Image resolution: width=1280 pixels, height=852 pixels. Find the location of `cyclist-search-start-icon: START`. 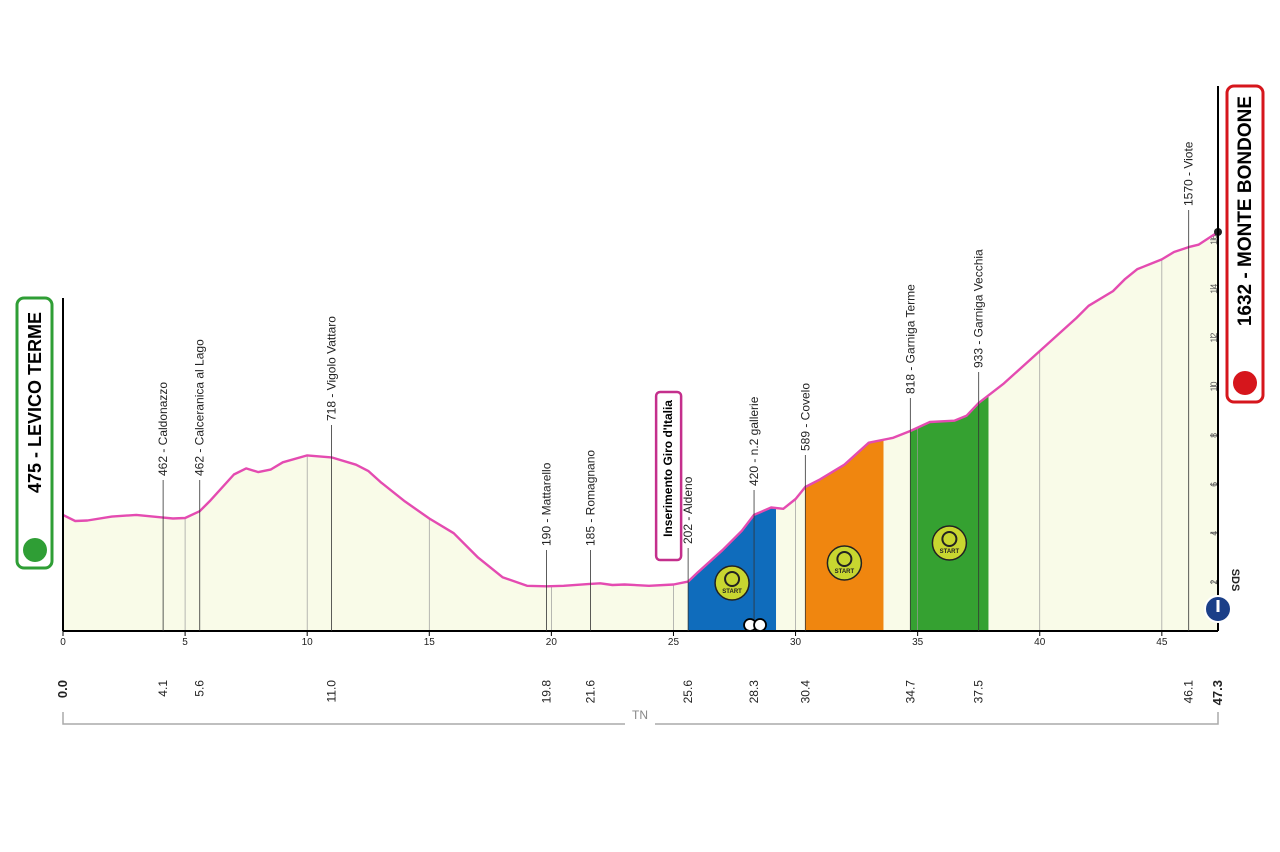

cyclist-search-start-icon: START is located at coordinates (844, 563).